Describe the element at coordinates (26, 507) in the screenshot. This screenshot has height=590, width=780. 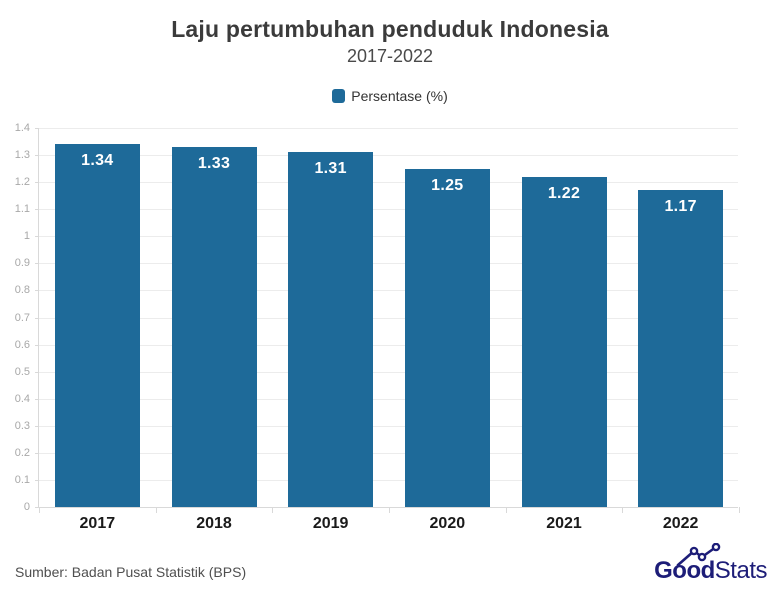
I see `y-axis-label: 0` at that location.